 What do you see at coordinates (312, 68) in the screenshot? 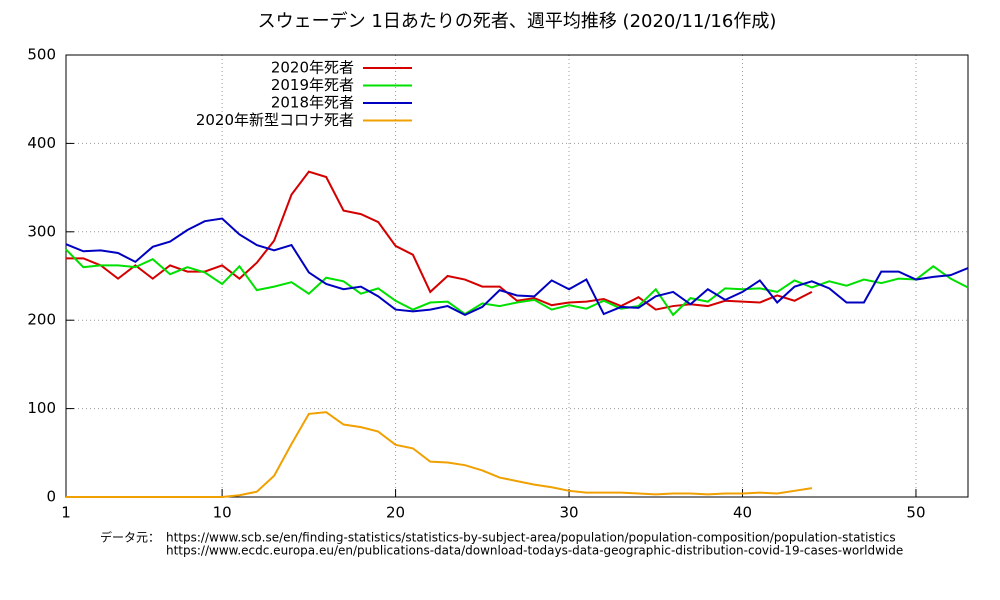
I see `legend-label: 2020年死者` at bounding box center [312, 68].